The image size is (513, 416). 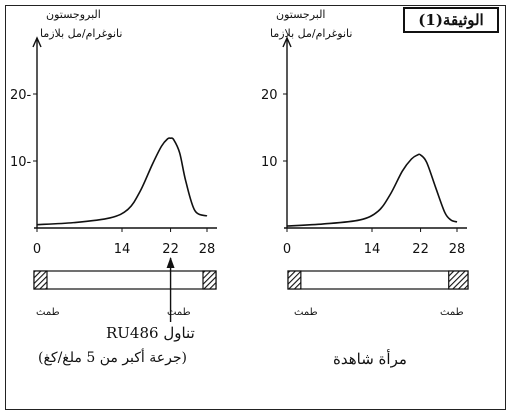 What do you see at coordinates (81, 33) in the screenshot?
I see `left-ylabel-line2: نانوغرام/مل بلازما` at bounding box center [81, 33].